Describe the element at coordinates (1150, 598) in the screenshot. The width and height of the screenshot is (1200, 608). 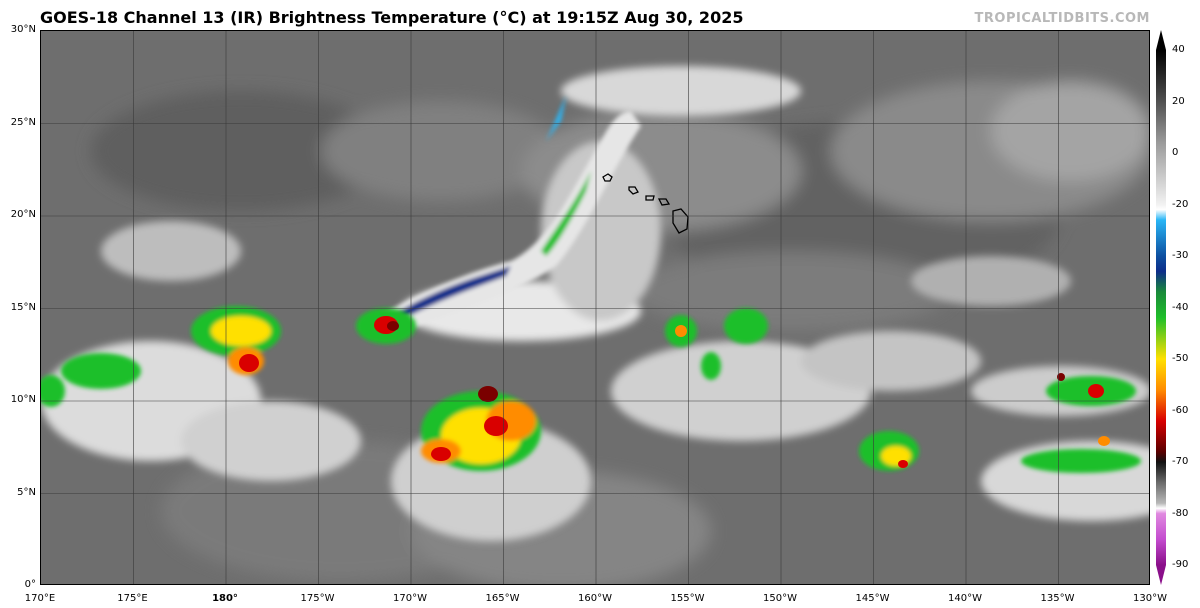
I see `lon-label-130w: 130°W` at that location.